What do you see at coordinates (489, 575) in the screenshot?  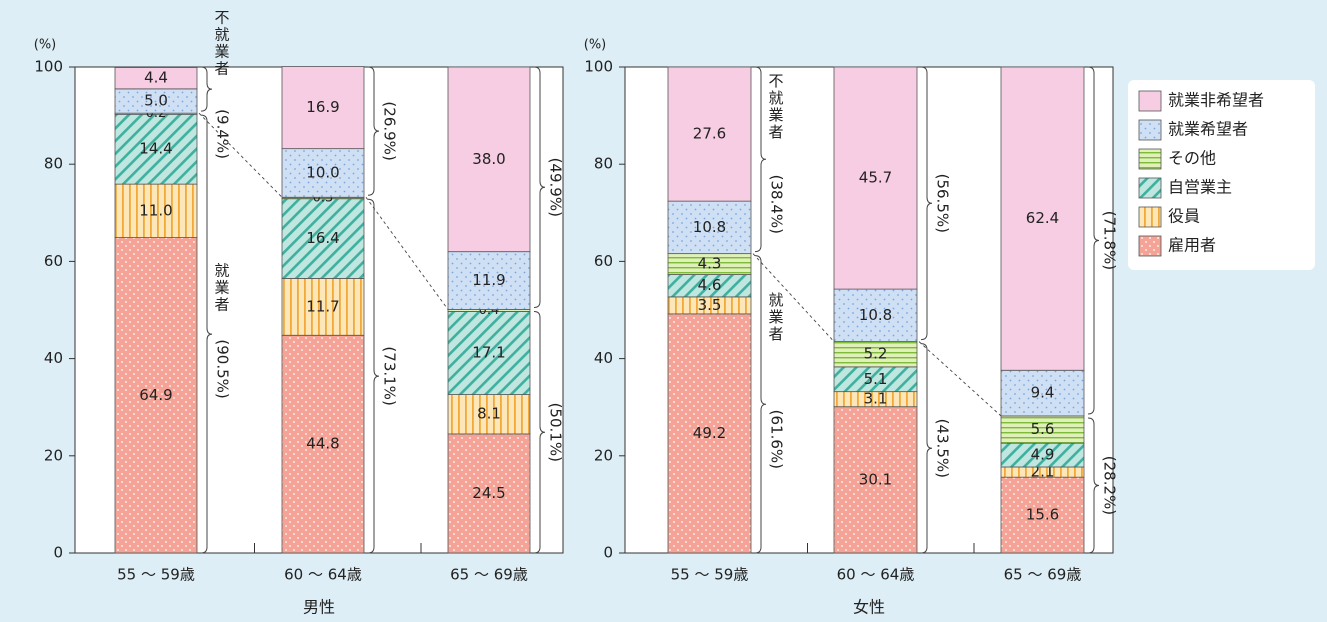 I see `male-x-tick-label: 65 ～ 69歳` at bounding box center [489, 575].